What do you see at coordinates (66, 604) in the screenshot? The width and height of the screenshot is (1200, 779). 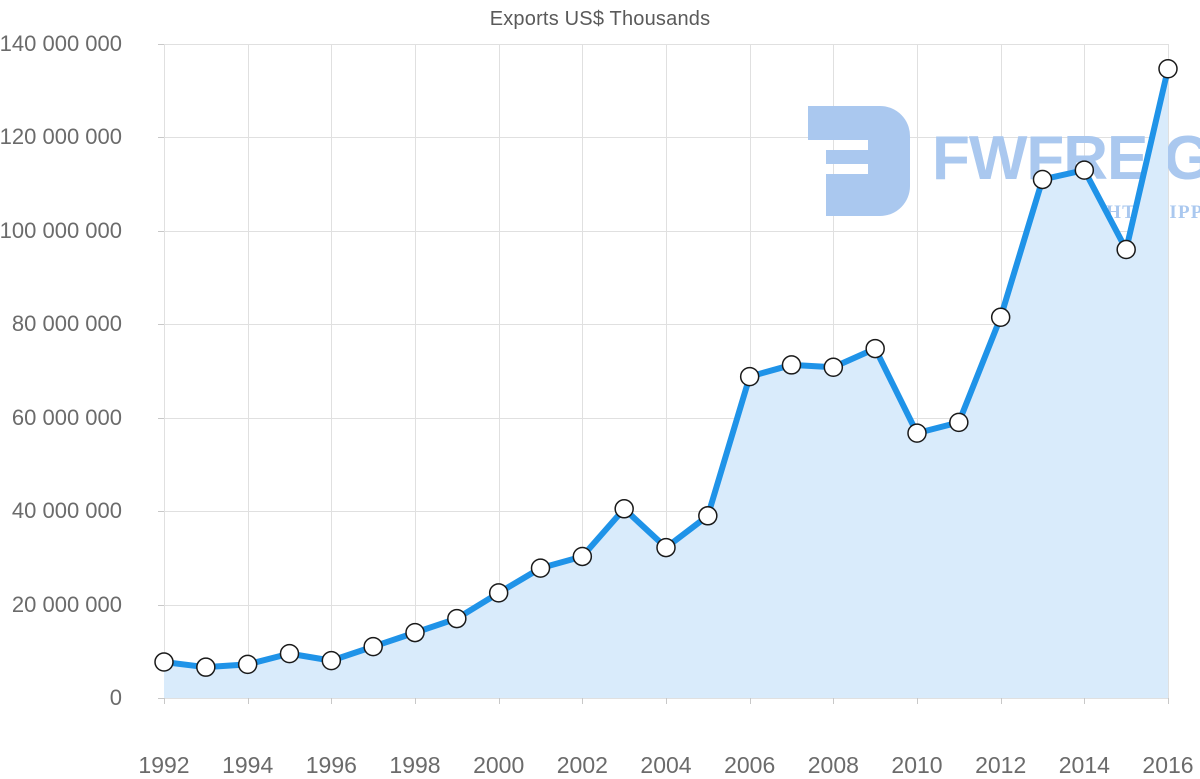 I see `y-axis-tick-label: 20 000 000` at bounding box center [66, 604].